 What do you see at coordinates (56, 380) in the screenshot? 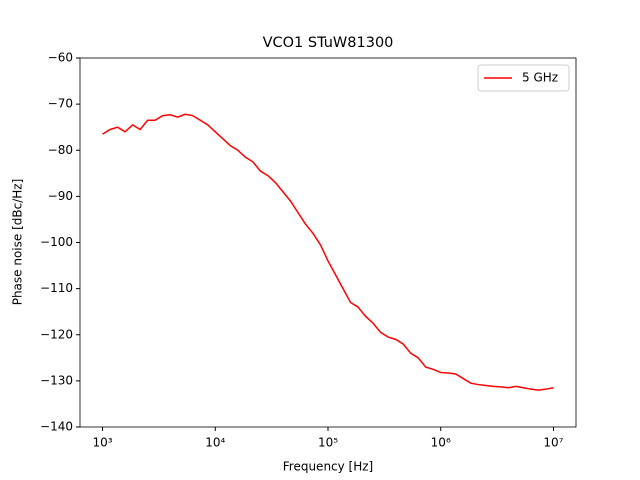
I see `y-tick-label: −130` at bounding box center [56, 380].